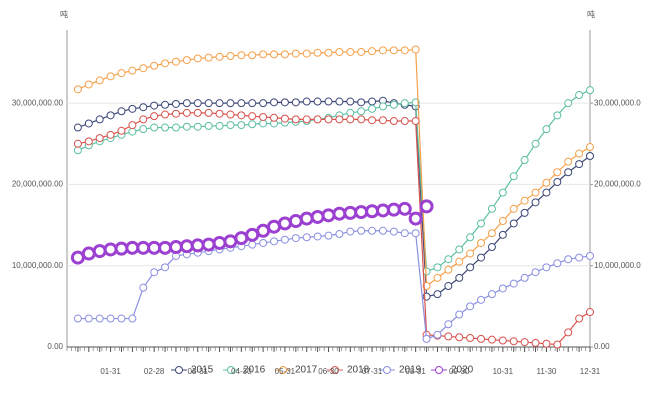 This screenshot has width=654, height=414. I want to click on legend-label: 2020, so click(462, 370).